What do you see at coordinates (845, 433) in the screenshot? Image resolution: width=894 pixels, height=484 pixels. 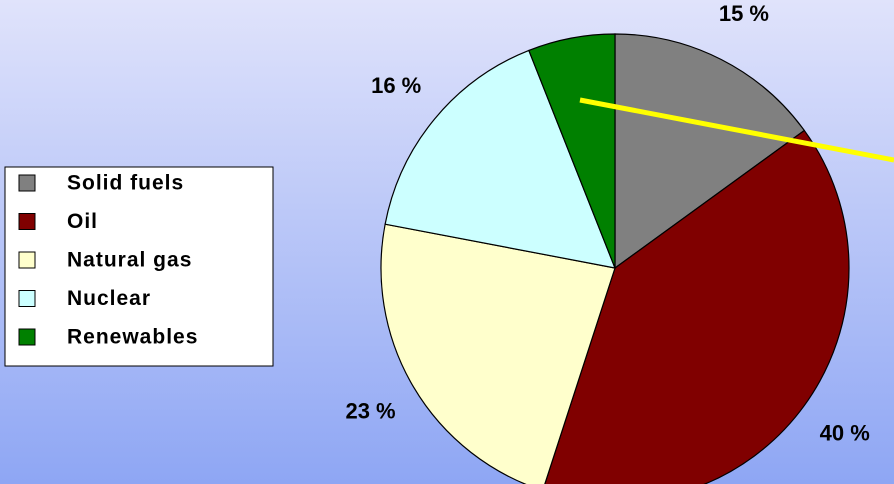 I see `data-label: 40 %` at bounding box center [845, 433].